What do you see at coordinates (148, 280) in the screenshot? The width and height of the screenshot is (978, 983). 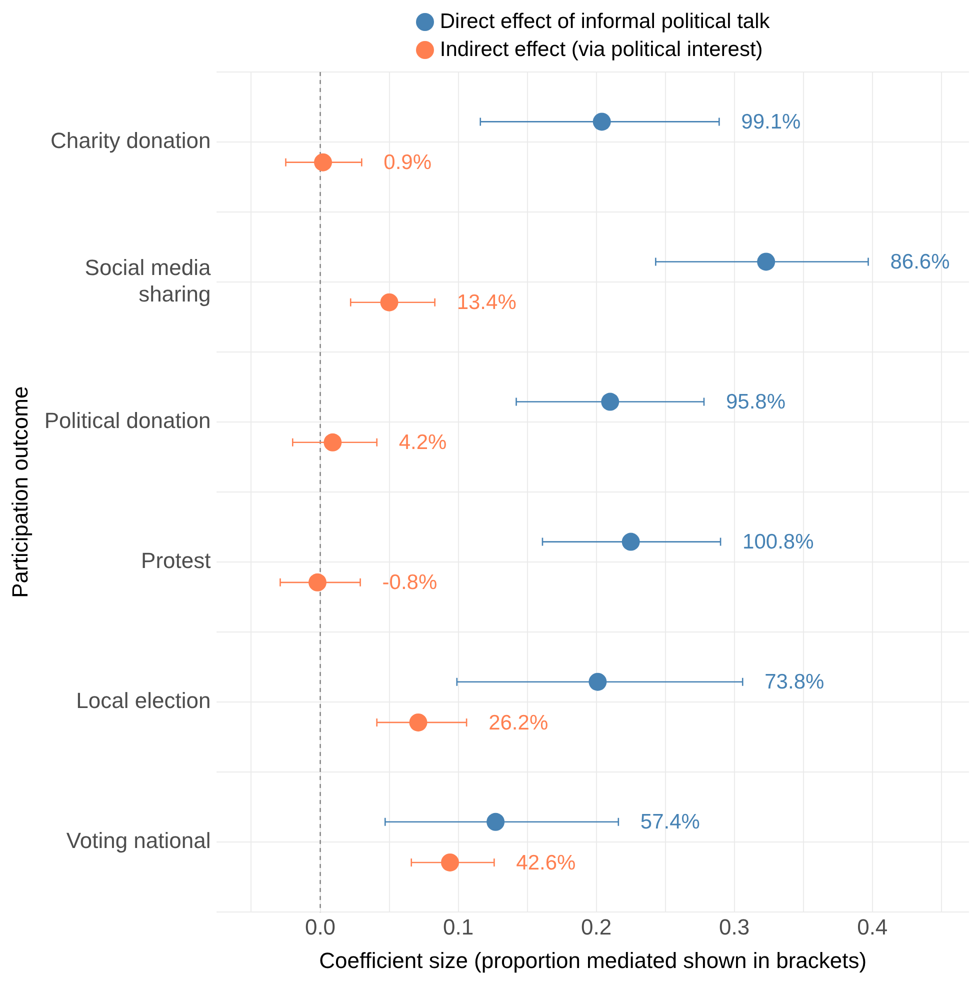 I see `y-tick-label: Social media sharing` at bounding box center [148, 280].